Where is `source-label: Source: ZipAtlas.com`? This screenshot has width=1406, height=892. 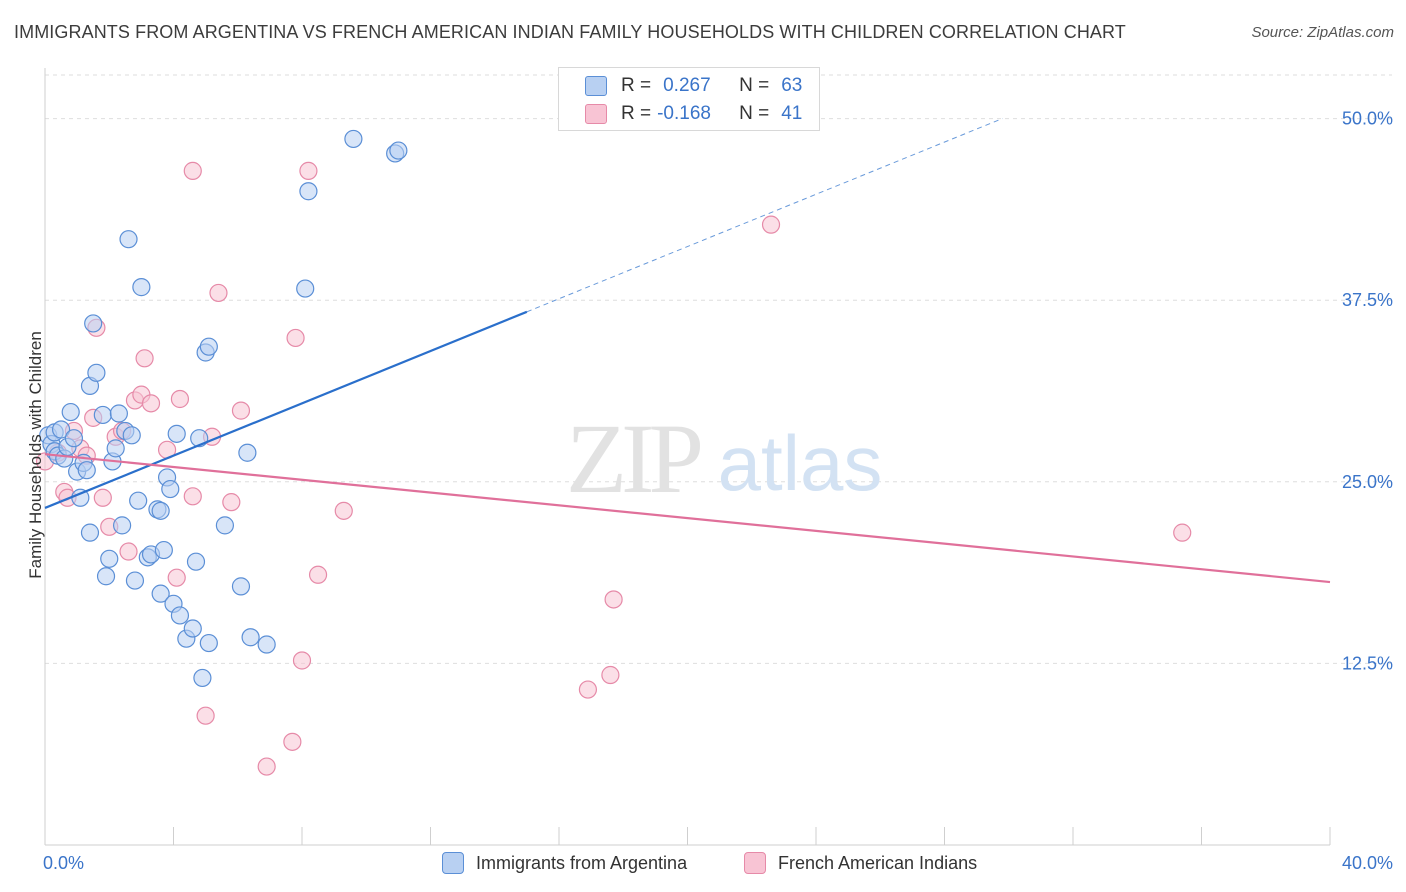 source-label: Source: ZipAtlas.com is located at coordinates (1322, 32).